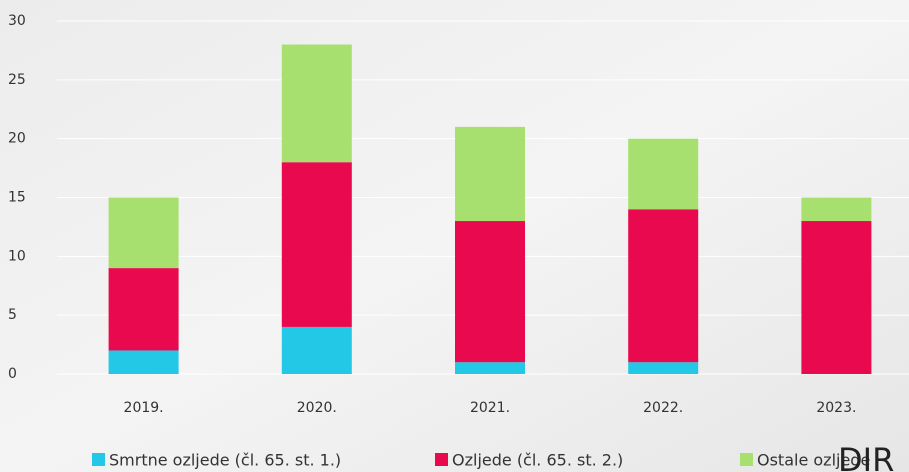  I want to click on legend-label: Smrtne ozljede (čl. 65. st. 1.), so click(225, 460).